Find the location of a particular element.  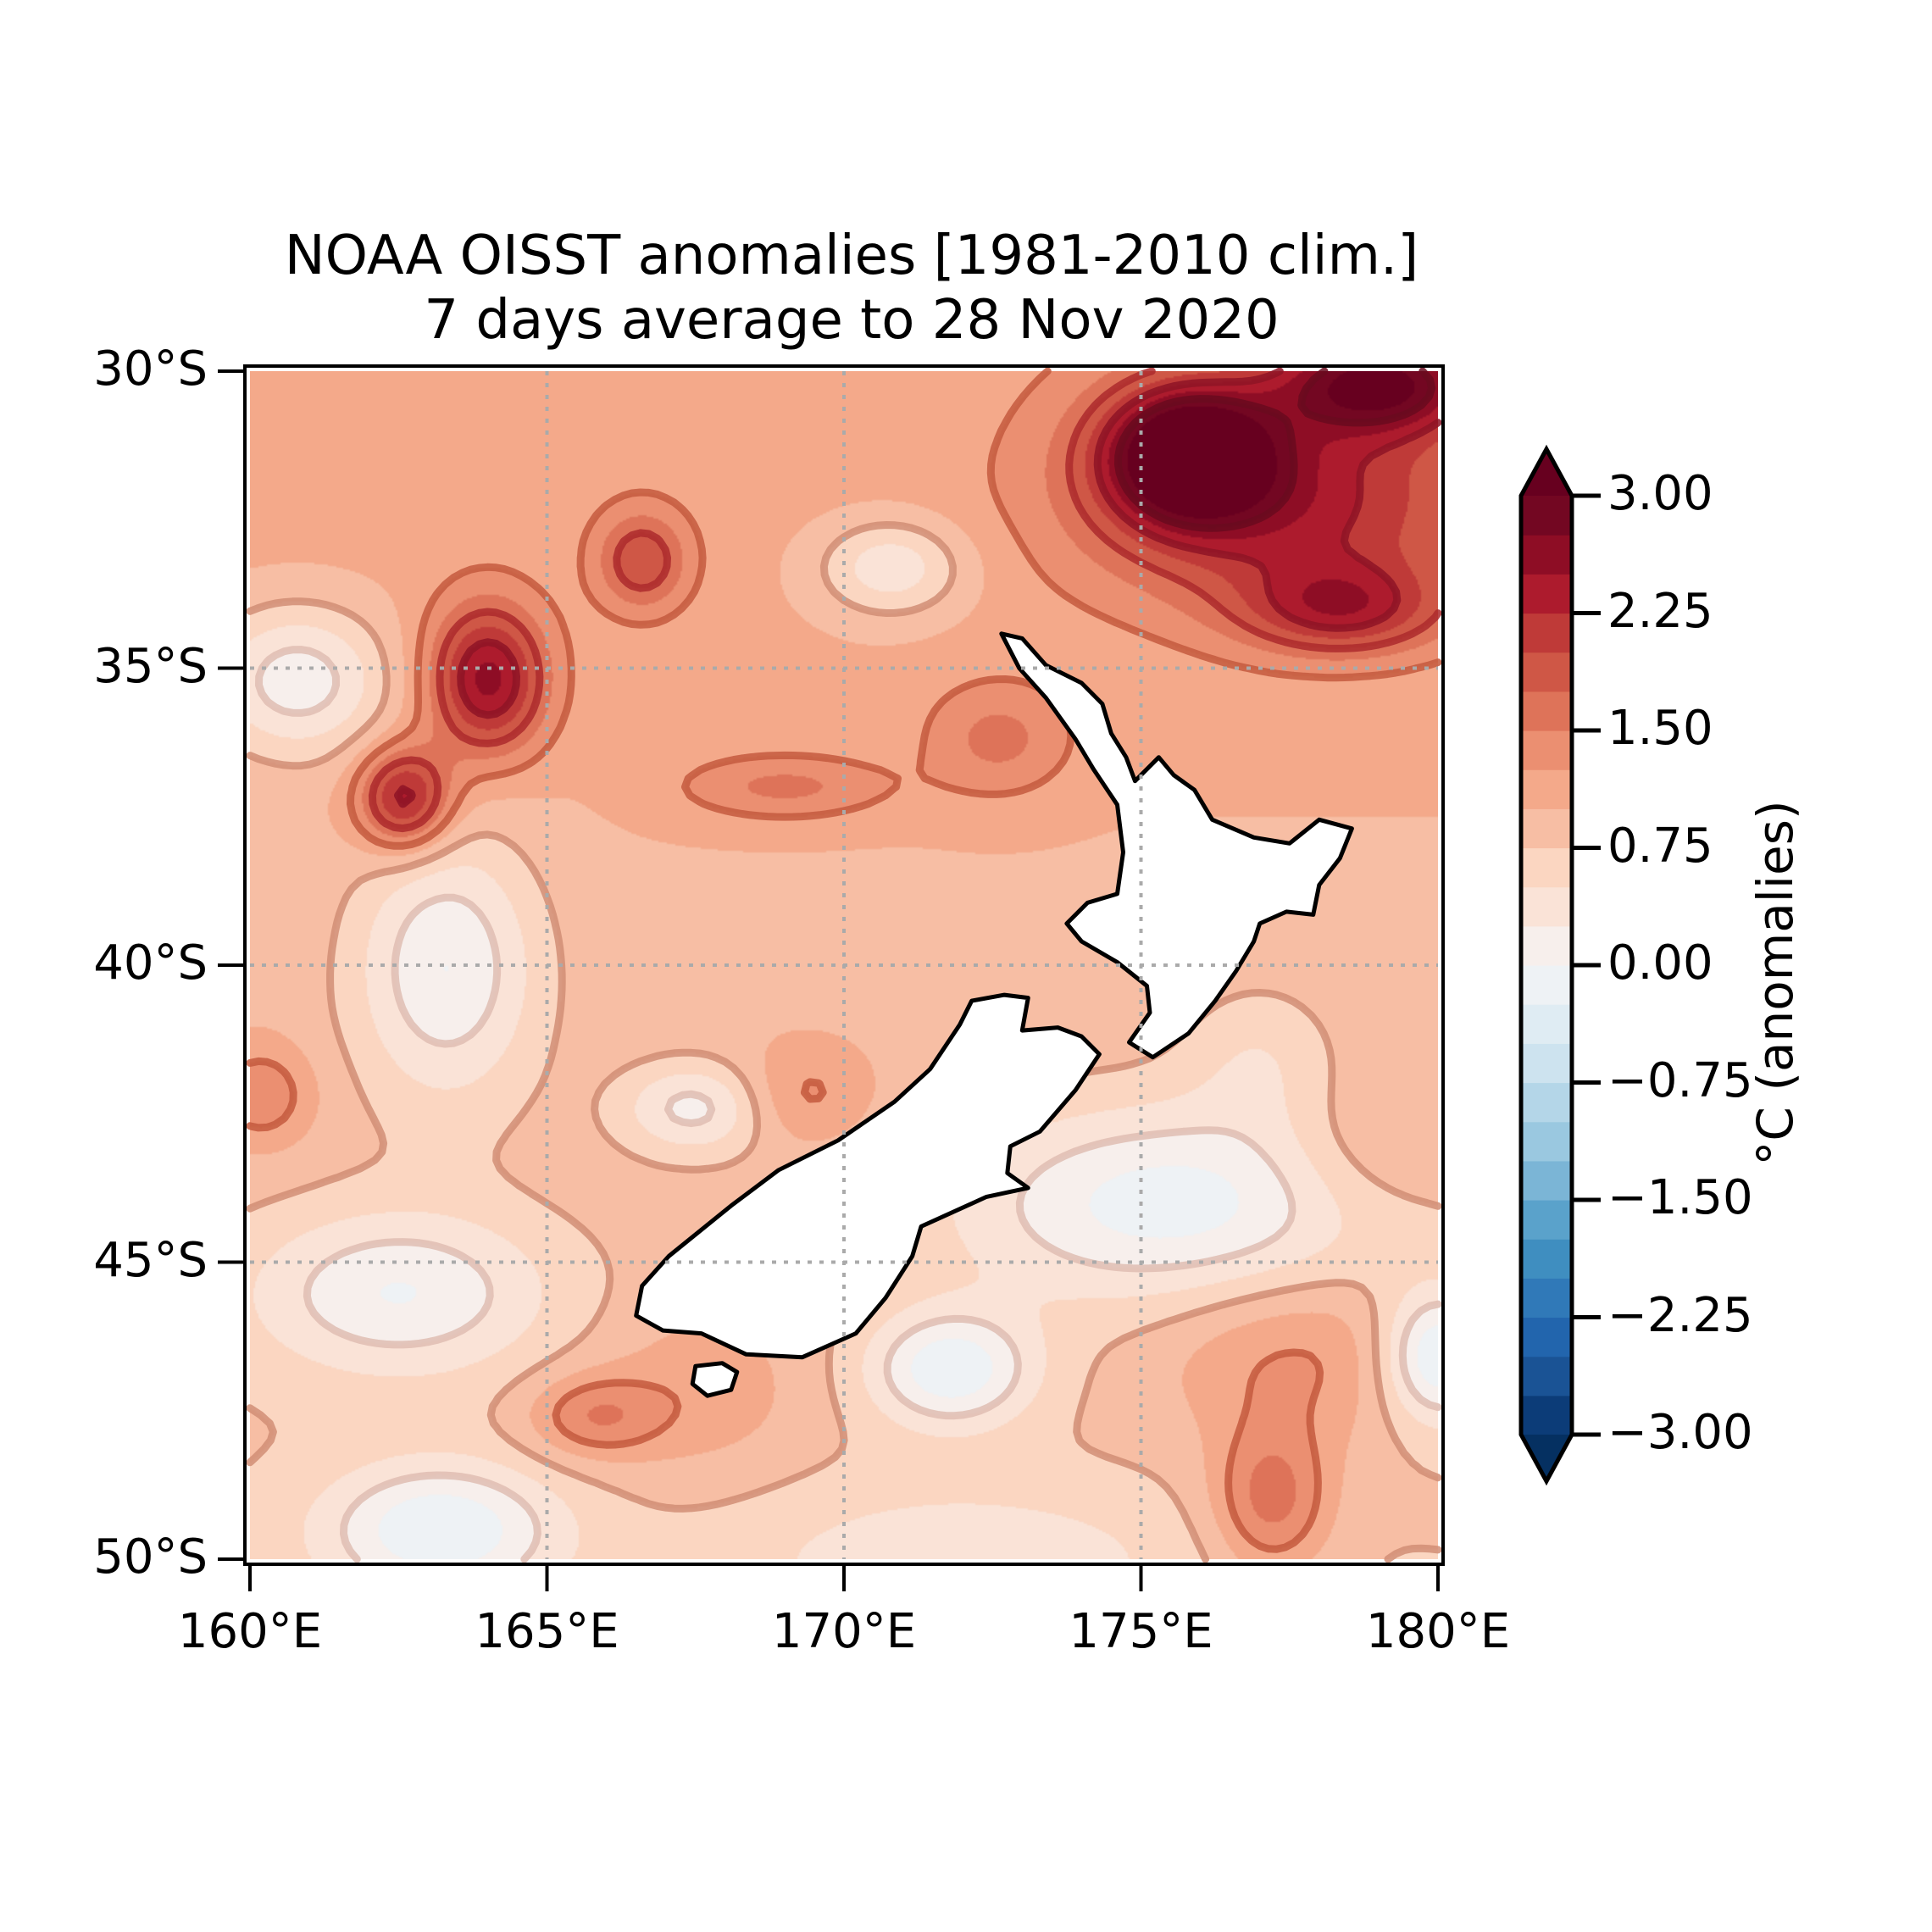

y-tick-label: 45°S is located at coordinates (150, 1260).